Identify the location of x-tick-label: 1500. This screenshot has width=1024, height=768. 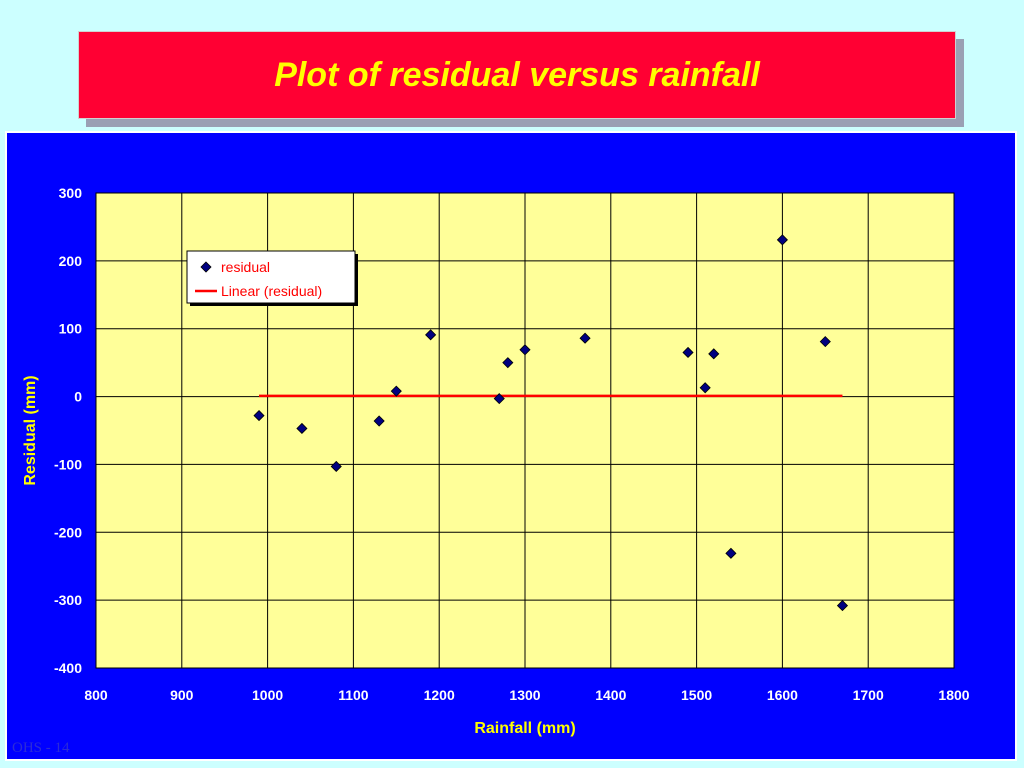
(696, 695).